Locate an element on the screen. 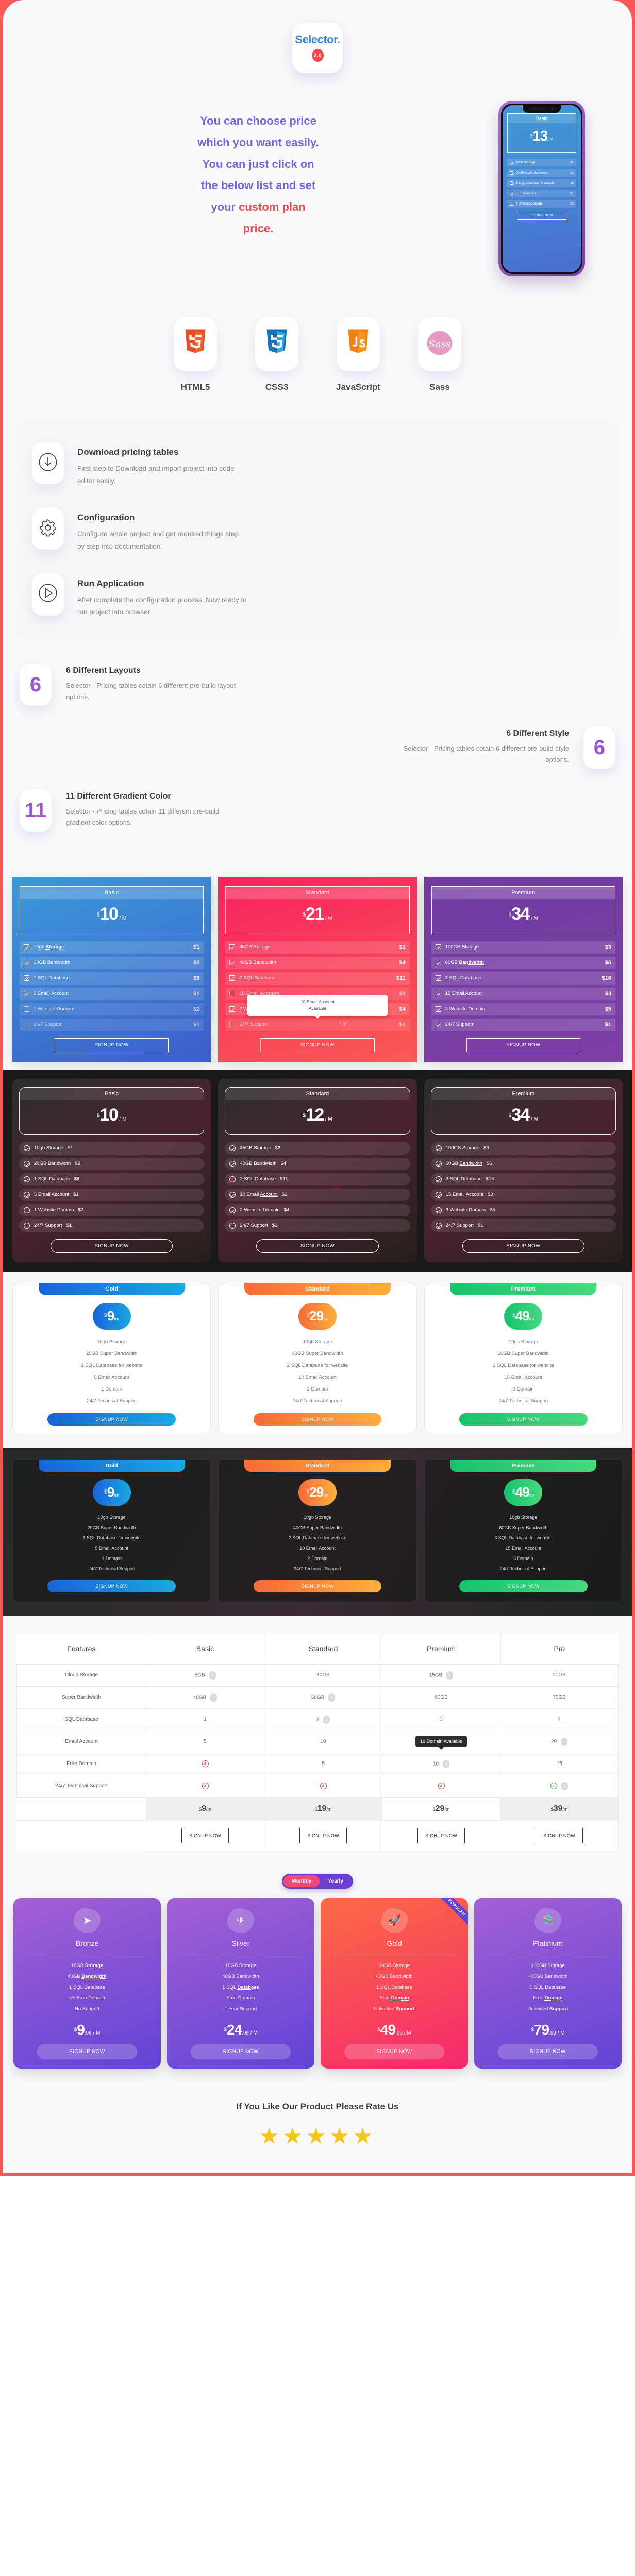 The image size is (635, 2576). toggle-monthly: Monthly is located at coordinates (302, 1881).